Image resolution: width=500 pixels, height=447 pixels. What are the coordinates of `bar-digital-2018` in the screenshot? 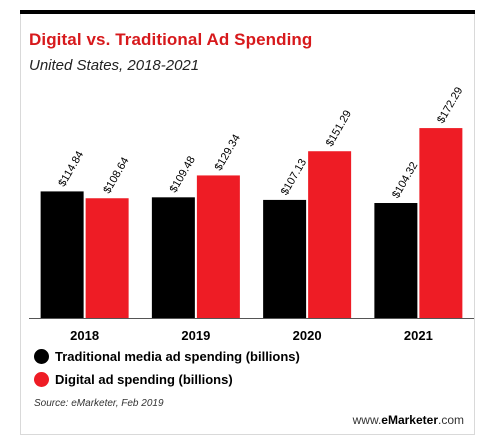 It's located at (107, 258).